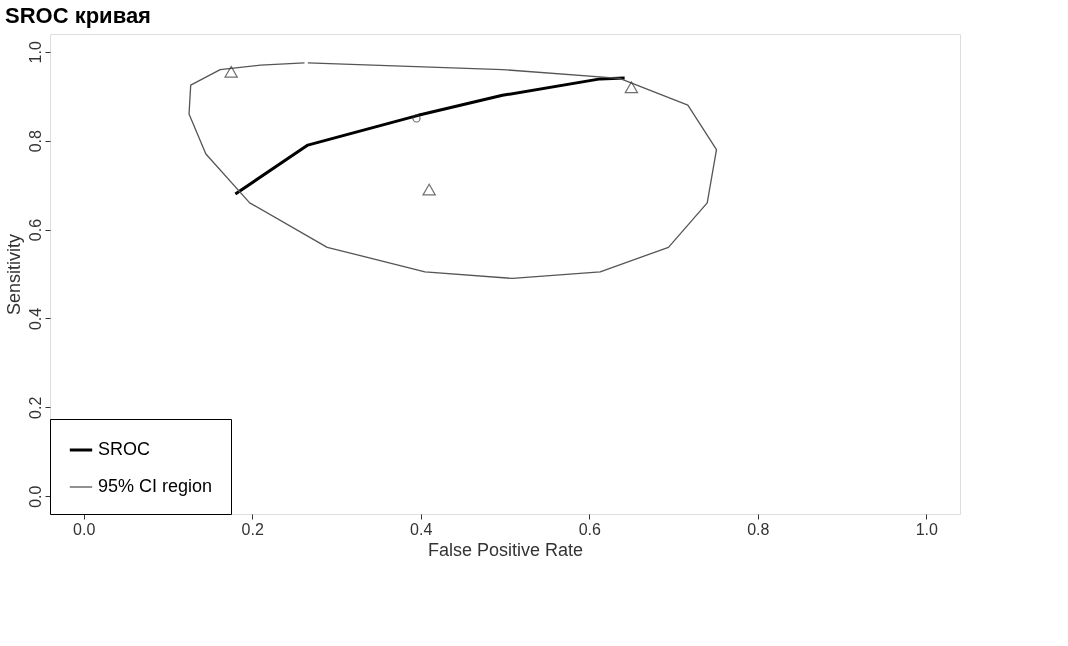  What do you see at coordinates (84, 529) in the screenshot?
I see `x-tick-label: 0.0` at bounding box center [84, 529].